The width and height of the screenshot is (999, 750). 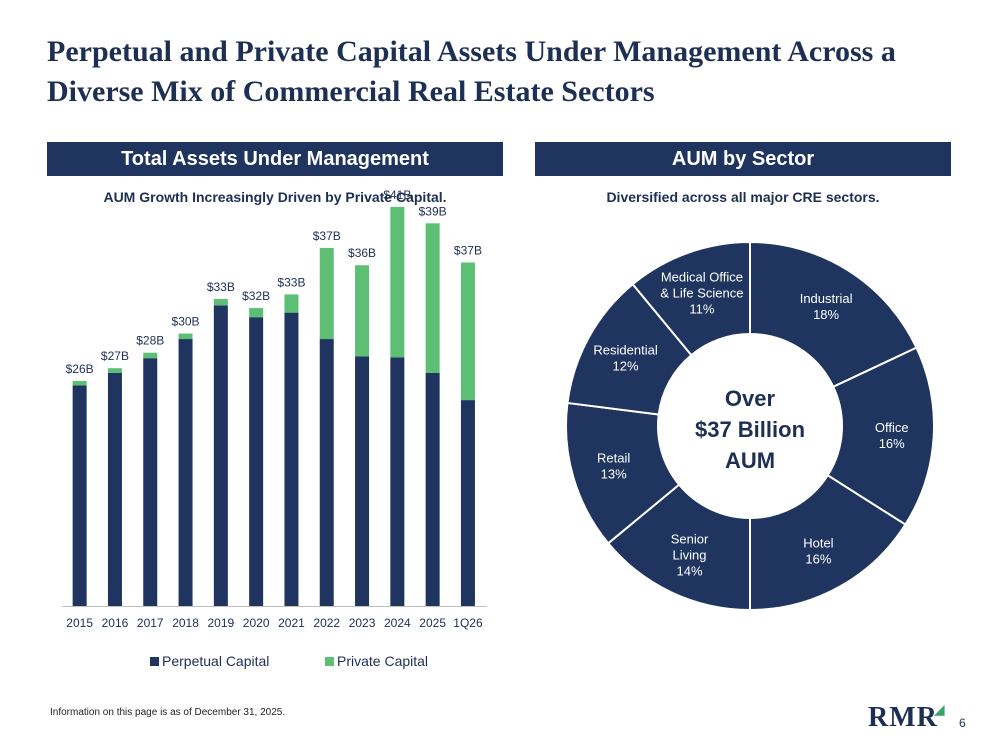 I want to click on total-label-2015: $26B, so click(x=80, y=369).